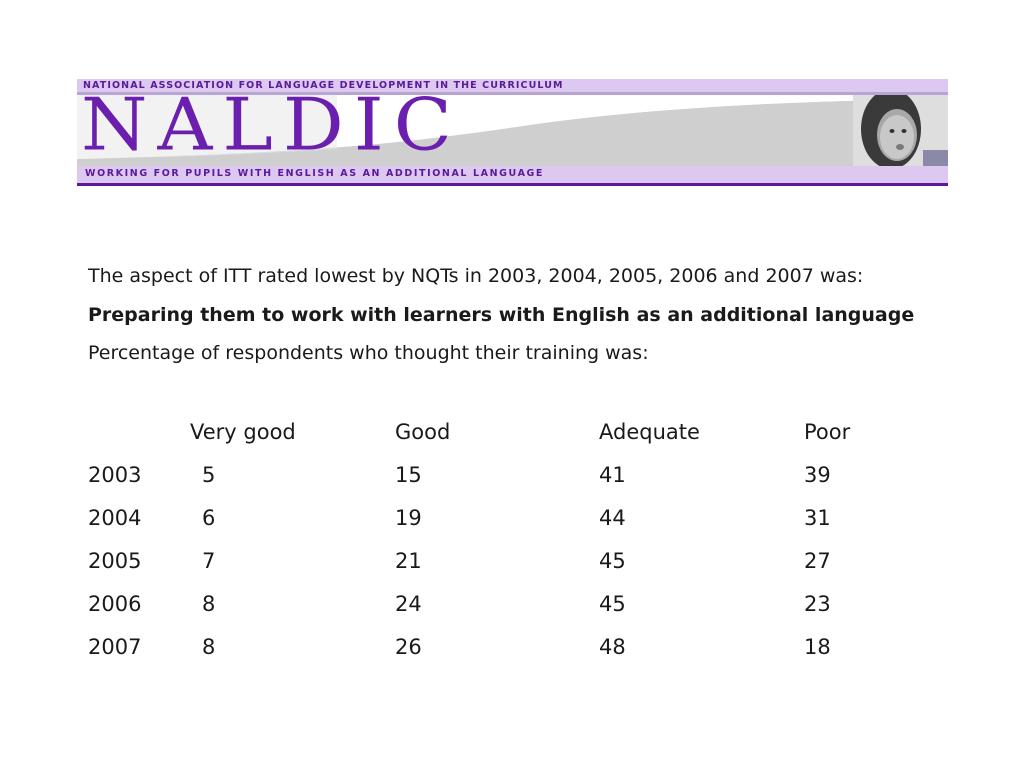  I want to click on cell-adequate: 41, so click(612, 475).